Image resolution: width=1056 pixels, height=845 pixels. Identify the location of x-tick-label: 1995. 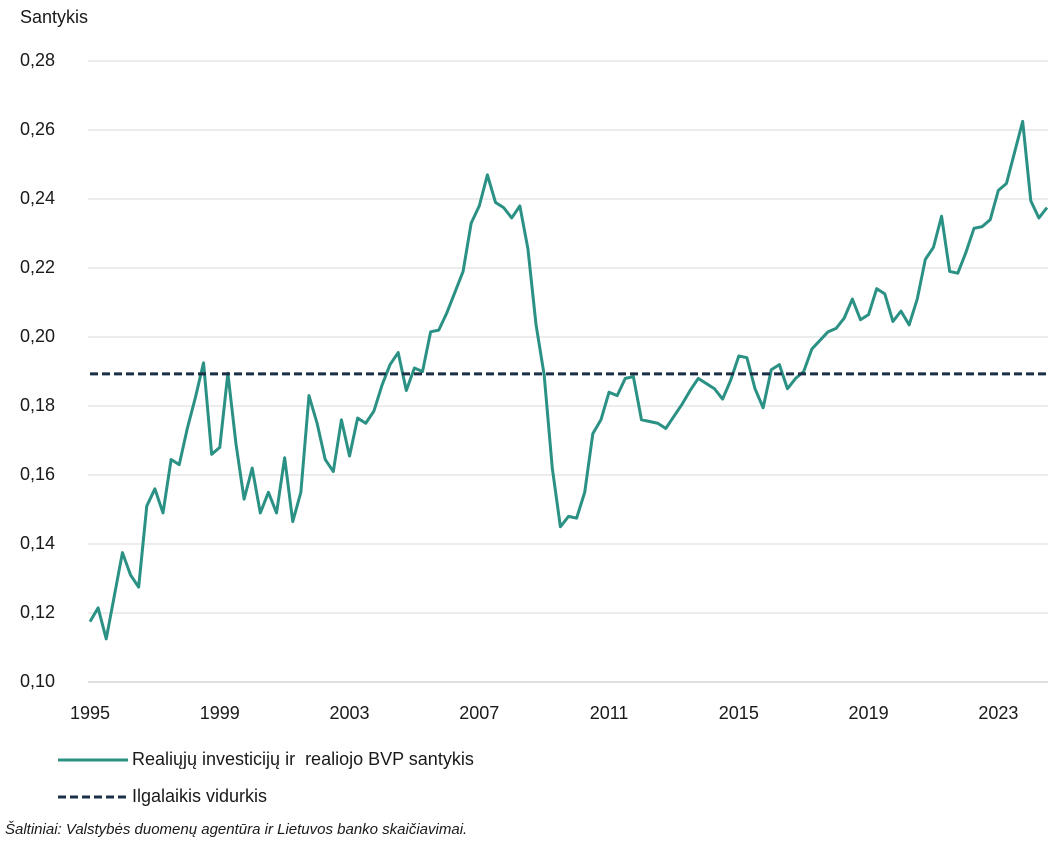
(90, 713).